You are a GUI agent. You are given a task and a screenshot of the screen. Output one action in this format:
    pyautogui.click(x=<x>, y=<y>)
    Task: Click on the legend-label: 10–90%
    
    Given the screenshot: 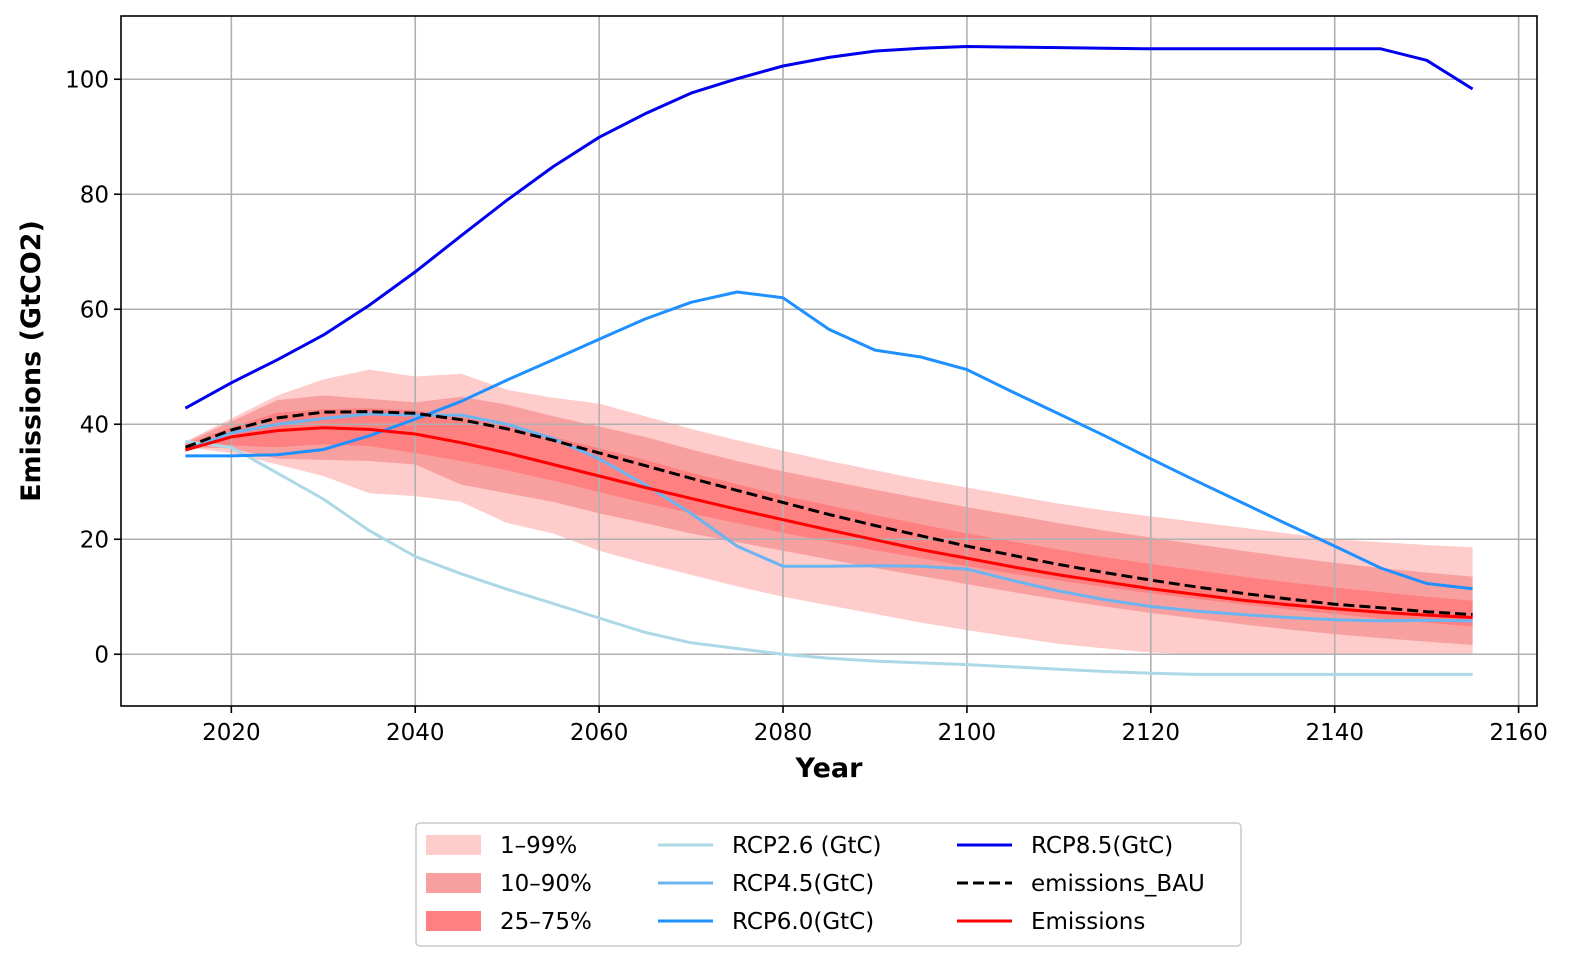 What is the action you would take?
    pyautogui.click(x=546, y=884)
    